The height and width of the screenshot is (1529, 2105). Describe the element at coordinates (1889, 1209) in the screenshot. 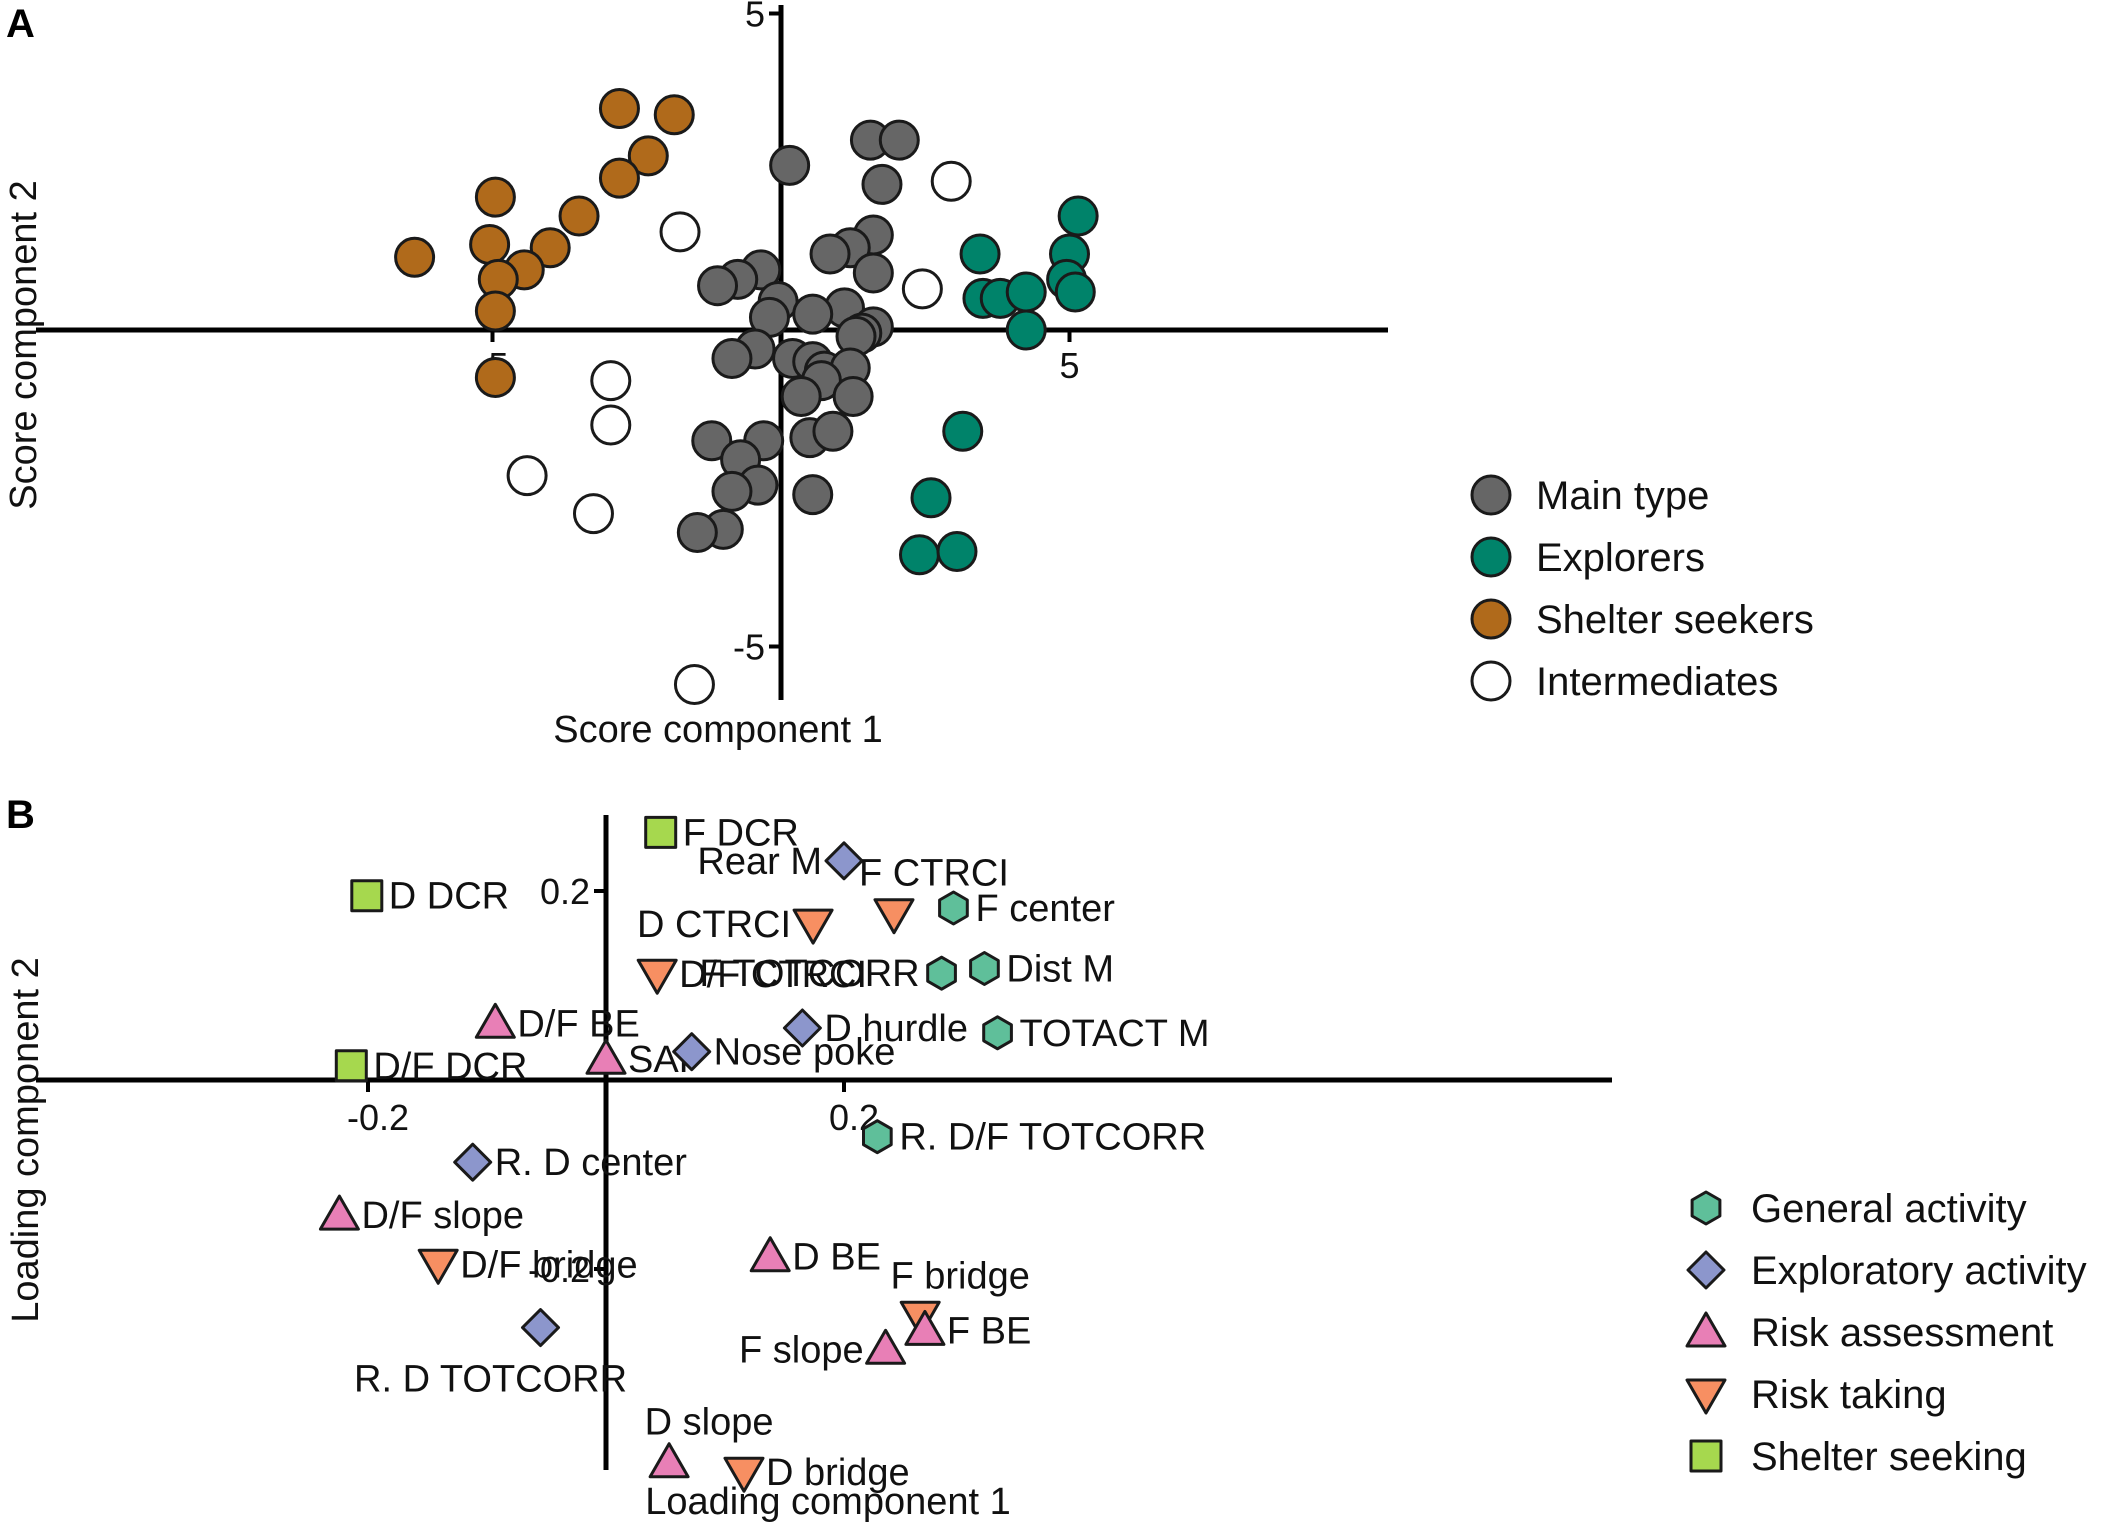

I see `legend-label-general-activity: General activity` at that location.